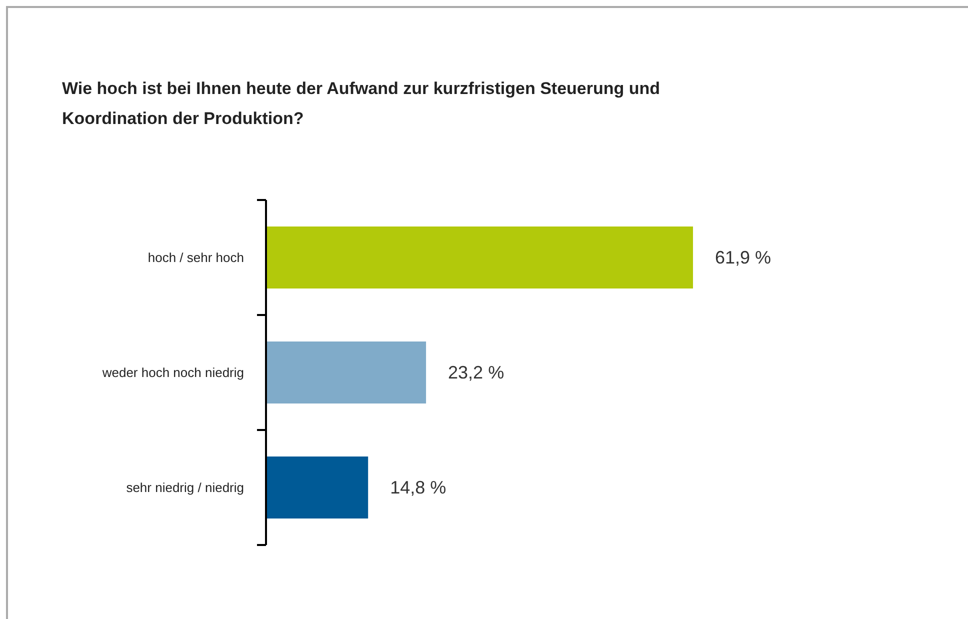  I want to click on y-tick-label: hoch / sehr hoch, so click(196, 258).